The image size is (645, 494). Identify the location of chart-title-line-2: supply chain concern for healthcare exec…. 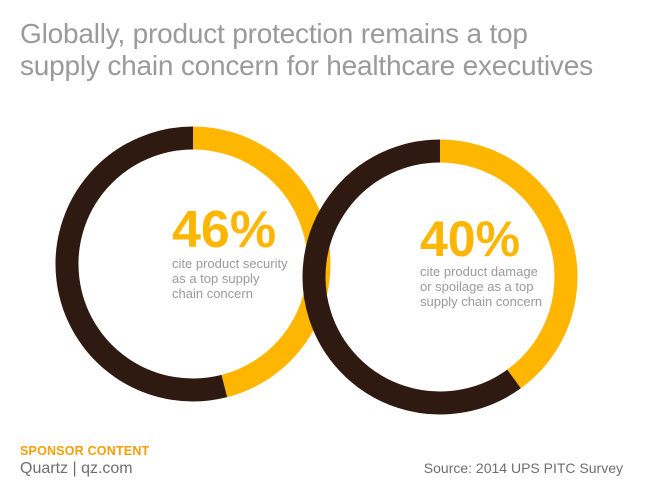
(306, 65).